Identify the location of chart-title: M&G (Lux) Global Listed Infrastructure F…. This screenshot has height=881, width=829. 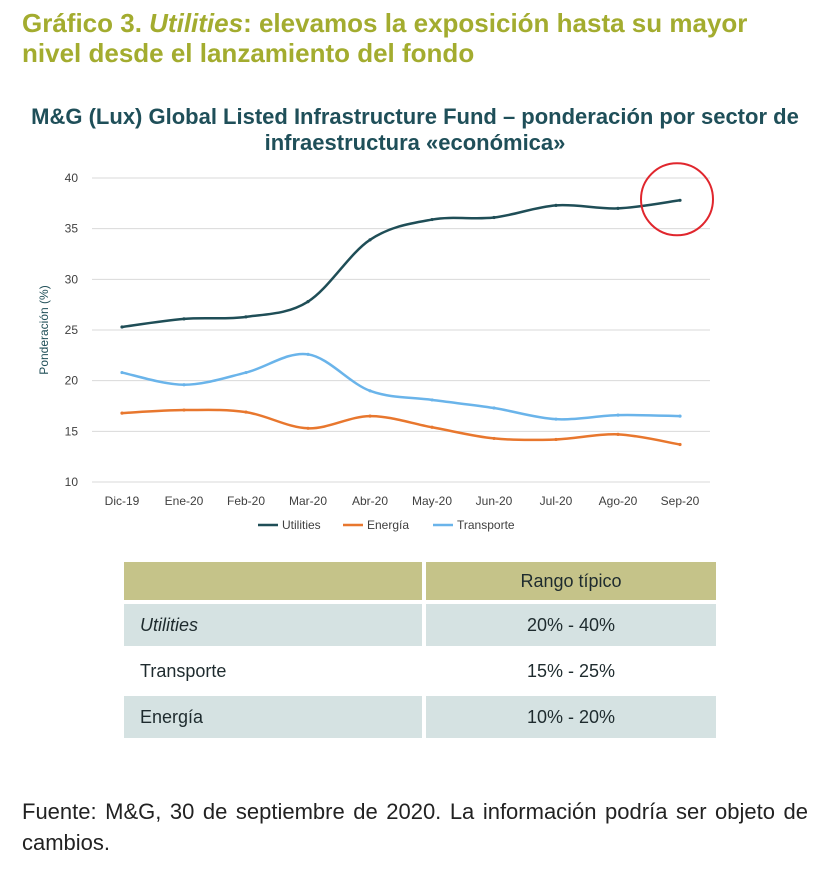
(415, 129).